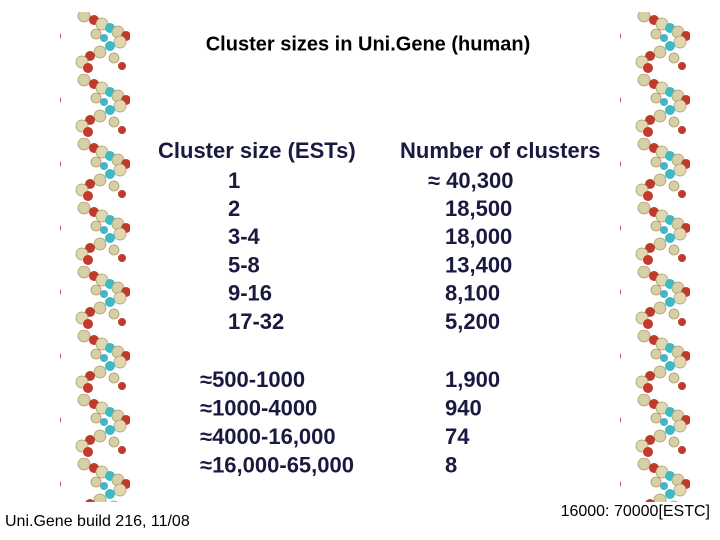  What do you see at coordinates (244, 264) in the screenshot?
I see `table-cell: 5-8` at bounding box center [244, 264].